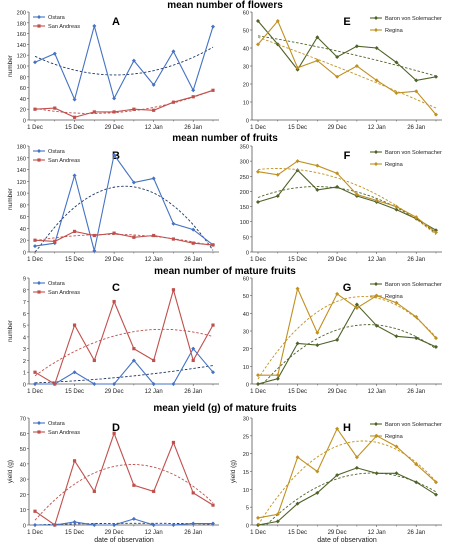 This screenshot has height=550, width=450. Describe the element at coordinates (64, 161) in the screenshot. I see `legend-label: San Andreas` at that location.